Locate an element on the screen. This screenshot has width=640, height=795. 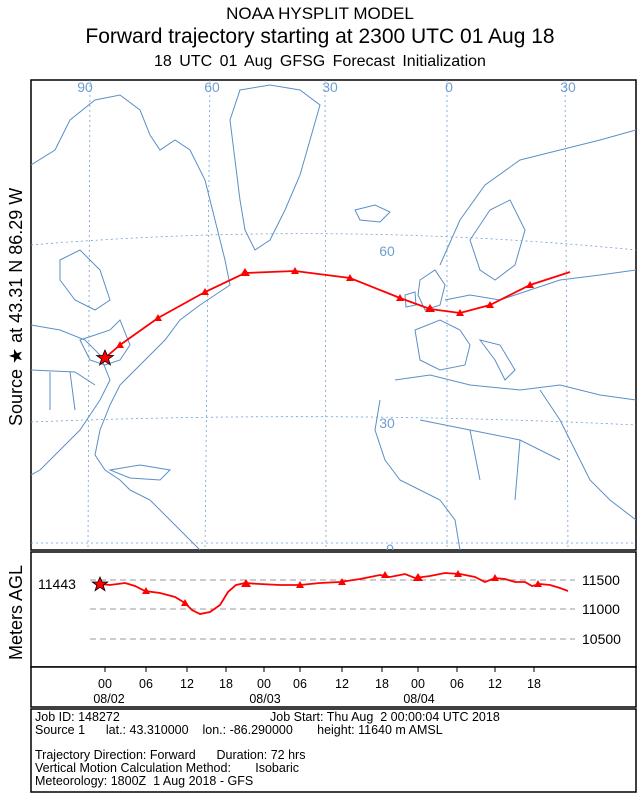
hour-labels: 00 06 12 18 00 06 12 18 00 06 12 18 is located at coordinates (319, 684).